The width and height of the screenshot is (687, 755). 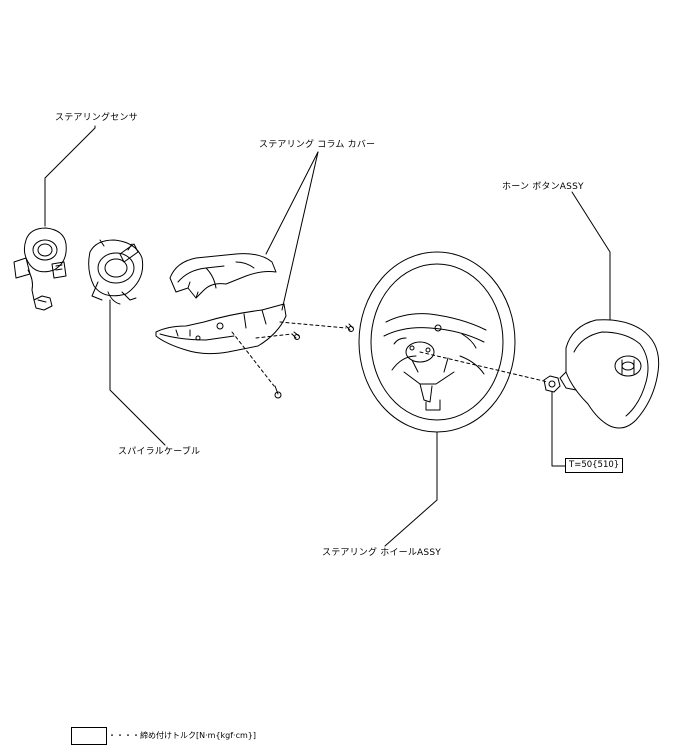 I want to click on column-cover-upper-part, so click(x=223, y=276).